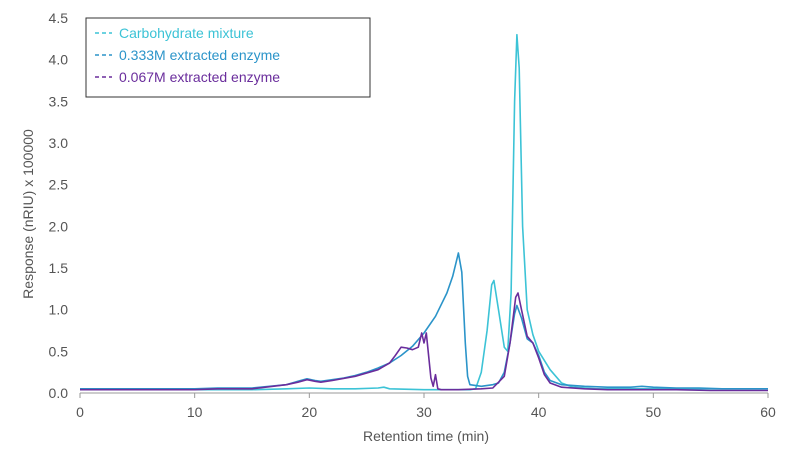  What do you see at coordinates (199, 77) in the screenshot?
I see `legend-label: 0.067M extracted enzyme` at bounding box center [199, 77].